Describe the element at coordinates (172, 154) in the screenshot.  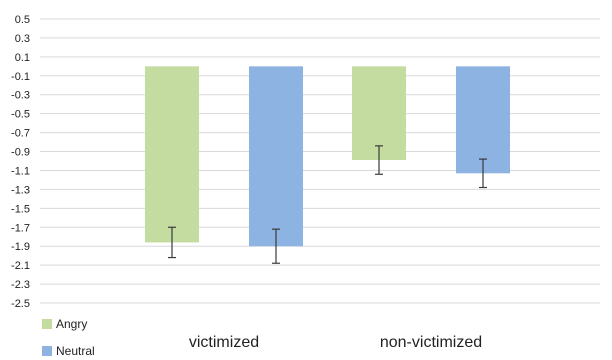
I see `bar-angry-victimized` at that location.